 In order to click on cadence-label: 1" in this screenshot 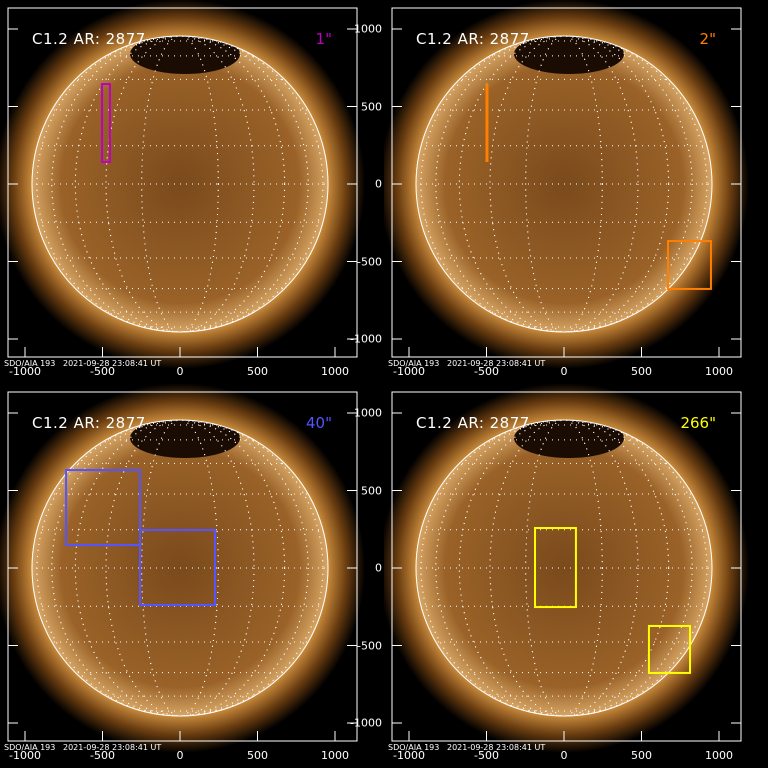, I will do `click(323, 39)`.